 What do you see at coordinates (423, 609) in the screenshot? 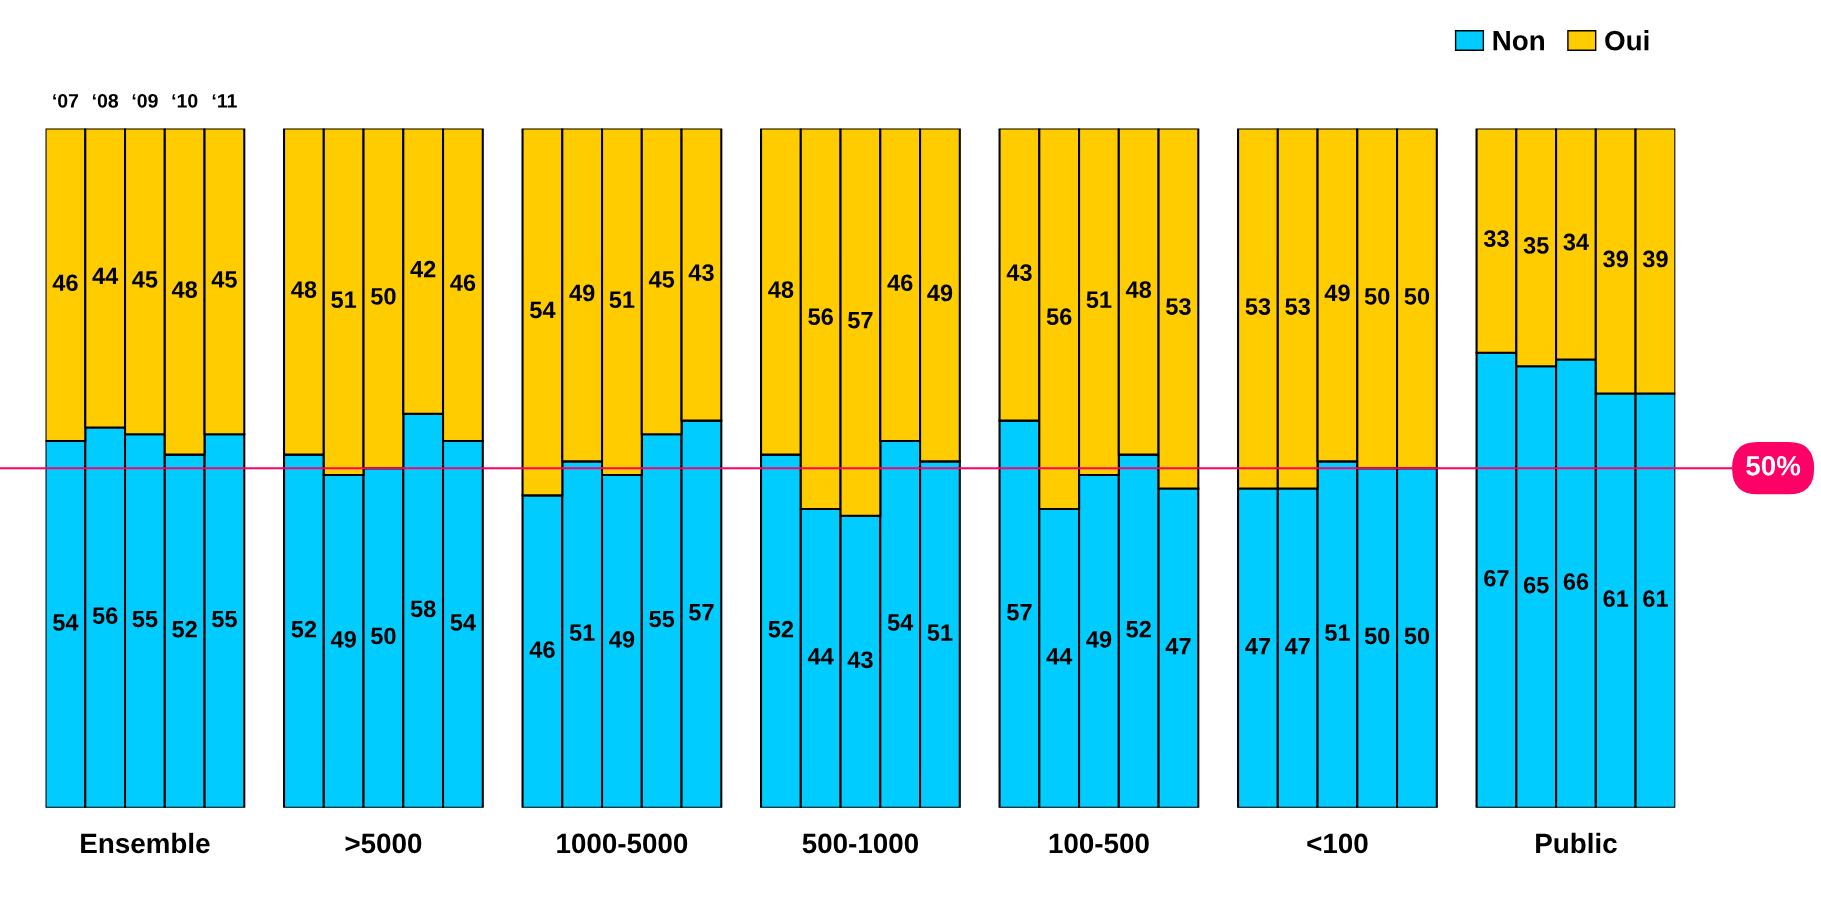
I see `data-label: 58` at bounding box center [423, 609].